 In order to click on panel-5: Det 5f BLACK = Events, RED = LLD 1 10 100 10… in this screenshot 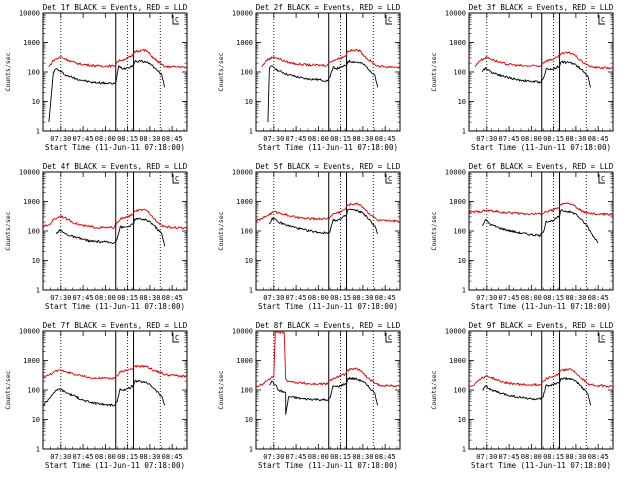, I will do `click(309, 236)`.